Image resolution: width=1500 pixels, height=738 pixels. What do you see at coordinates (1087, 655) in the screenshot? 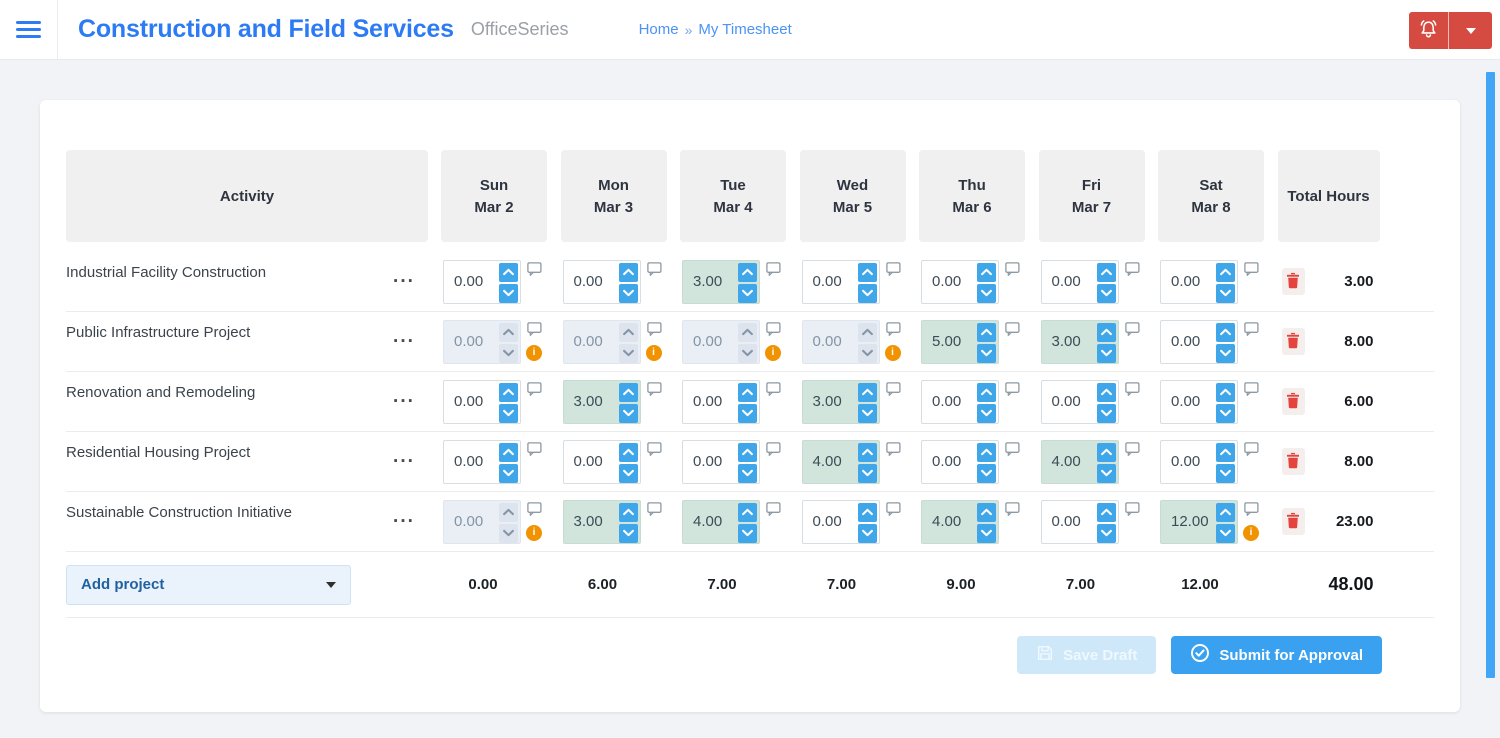
I see `save-draft-button: Save Draft` at bounding box center [1087, 655].